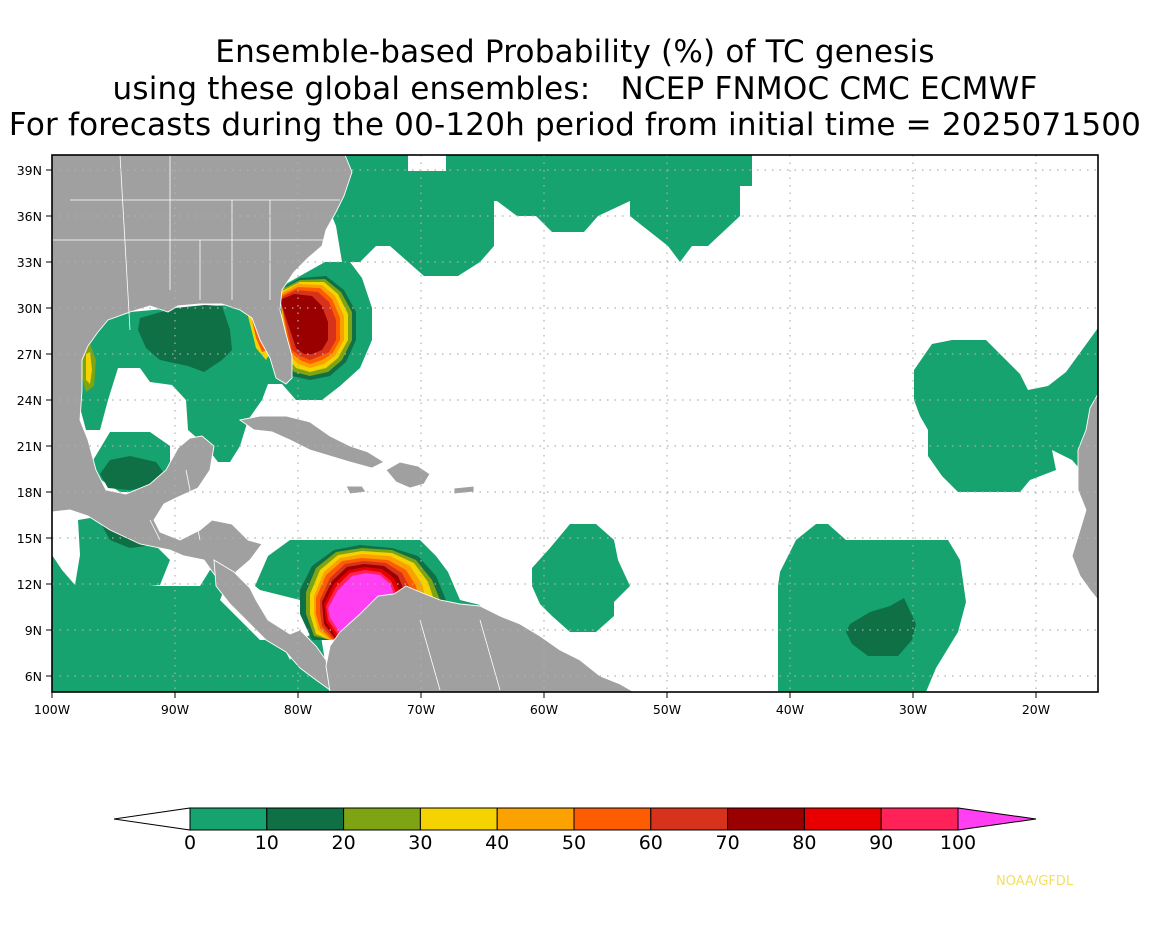 This screenshot has width=1150, height=928. I want to click on contour-0-10-pacific, so click(191, 603).